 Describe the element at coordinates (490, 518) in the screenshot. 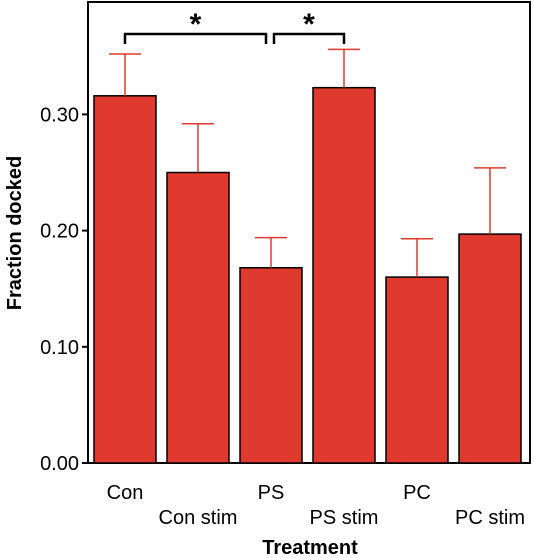

I see `x-tick-label-pc-stim: PC stim` at that location.